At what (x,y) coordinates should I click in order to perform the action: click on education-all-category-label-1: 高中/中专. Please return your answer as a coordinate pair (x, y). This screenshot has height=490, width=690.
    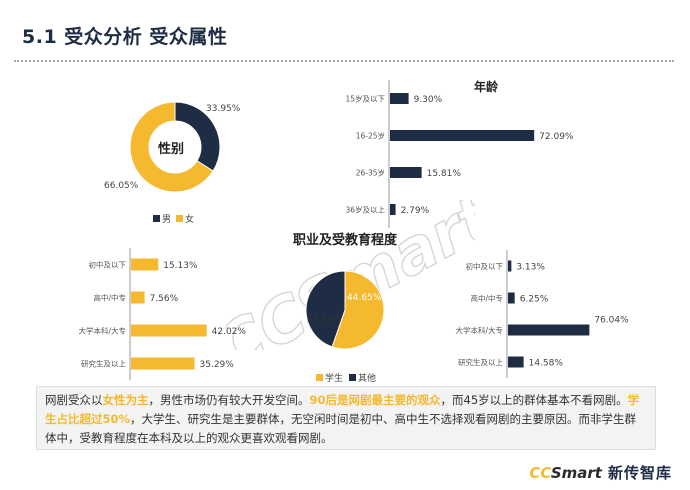
    Looking at the image, I should click on (109, 298).